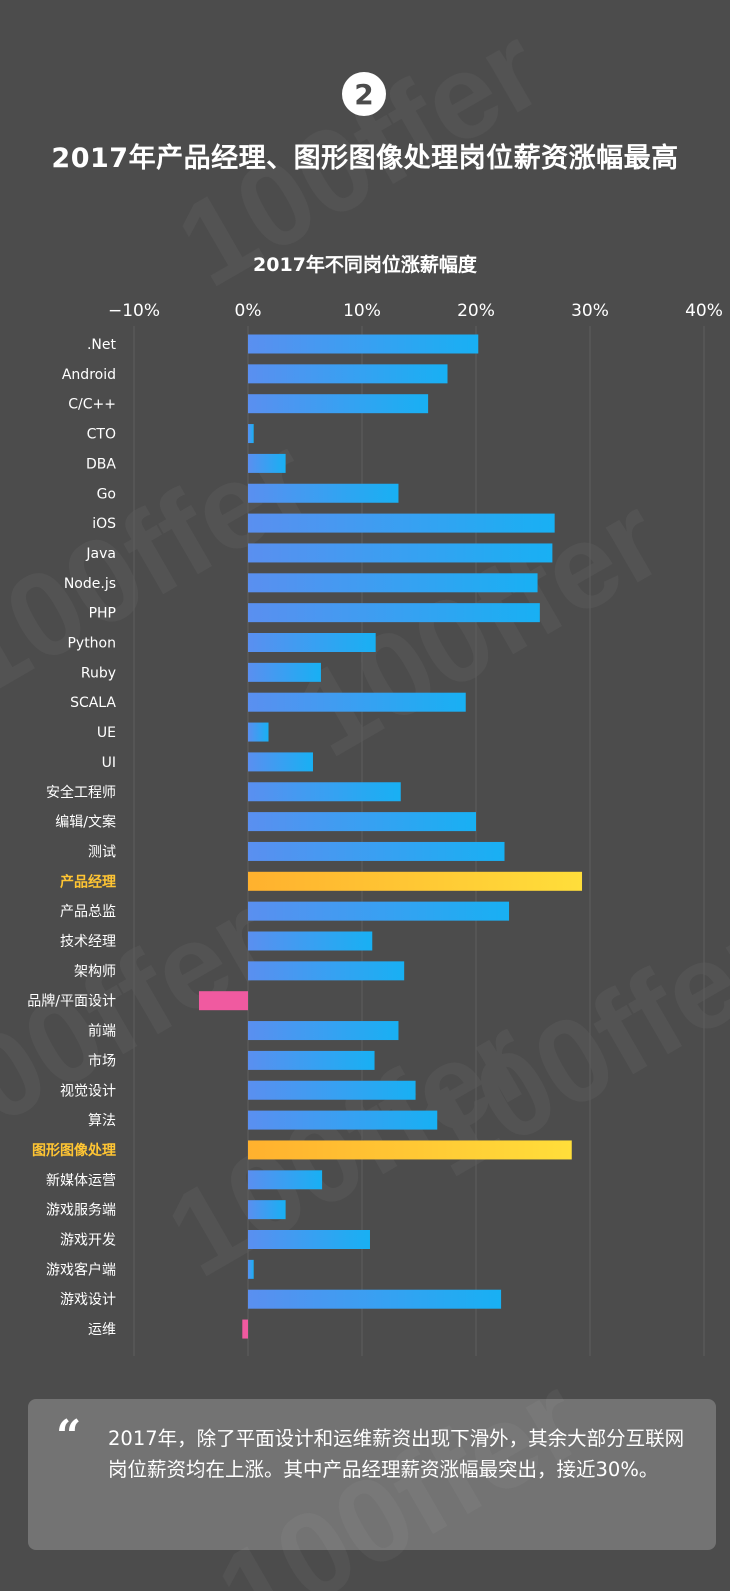 The image size is (730, 1591). I want to click on category-label: 游戏设计, so click(88, 1300).